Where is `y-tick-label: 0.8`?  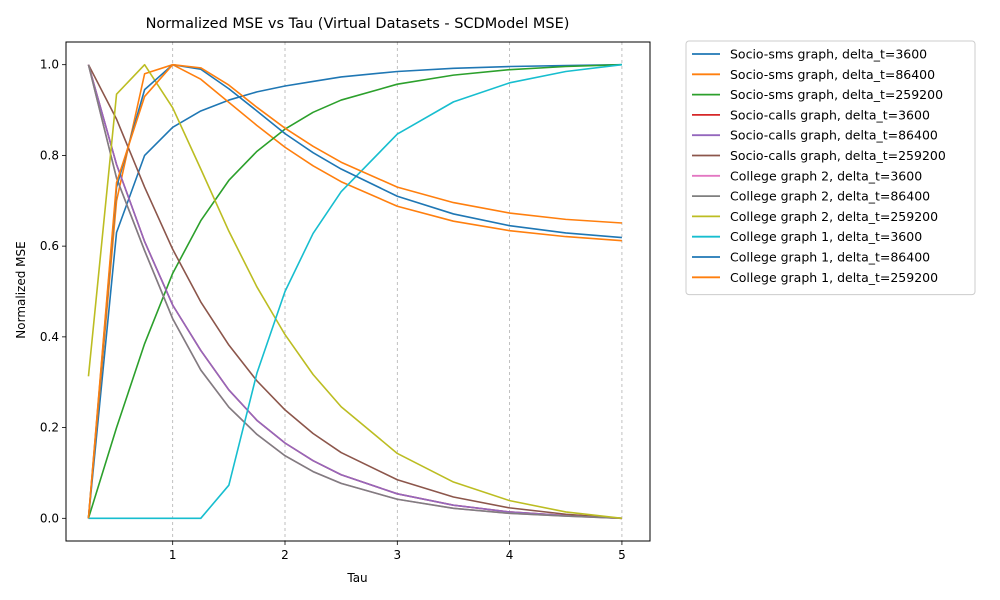 y-tick-label: 0.8 is located at coordinates (49, 155).